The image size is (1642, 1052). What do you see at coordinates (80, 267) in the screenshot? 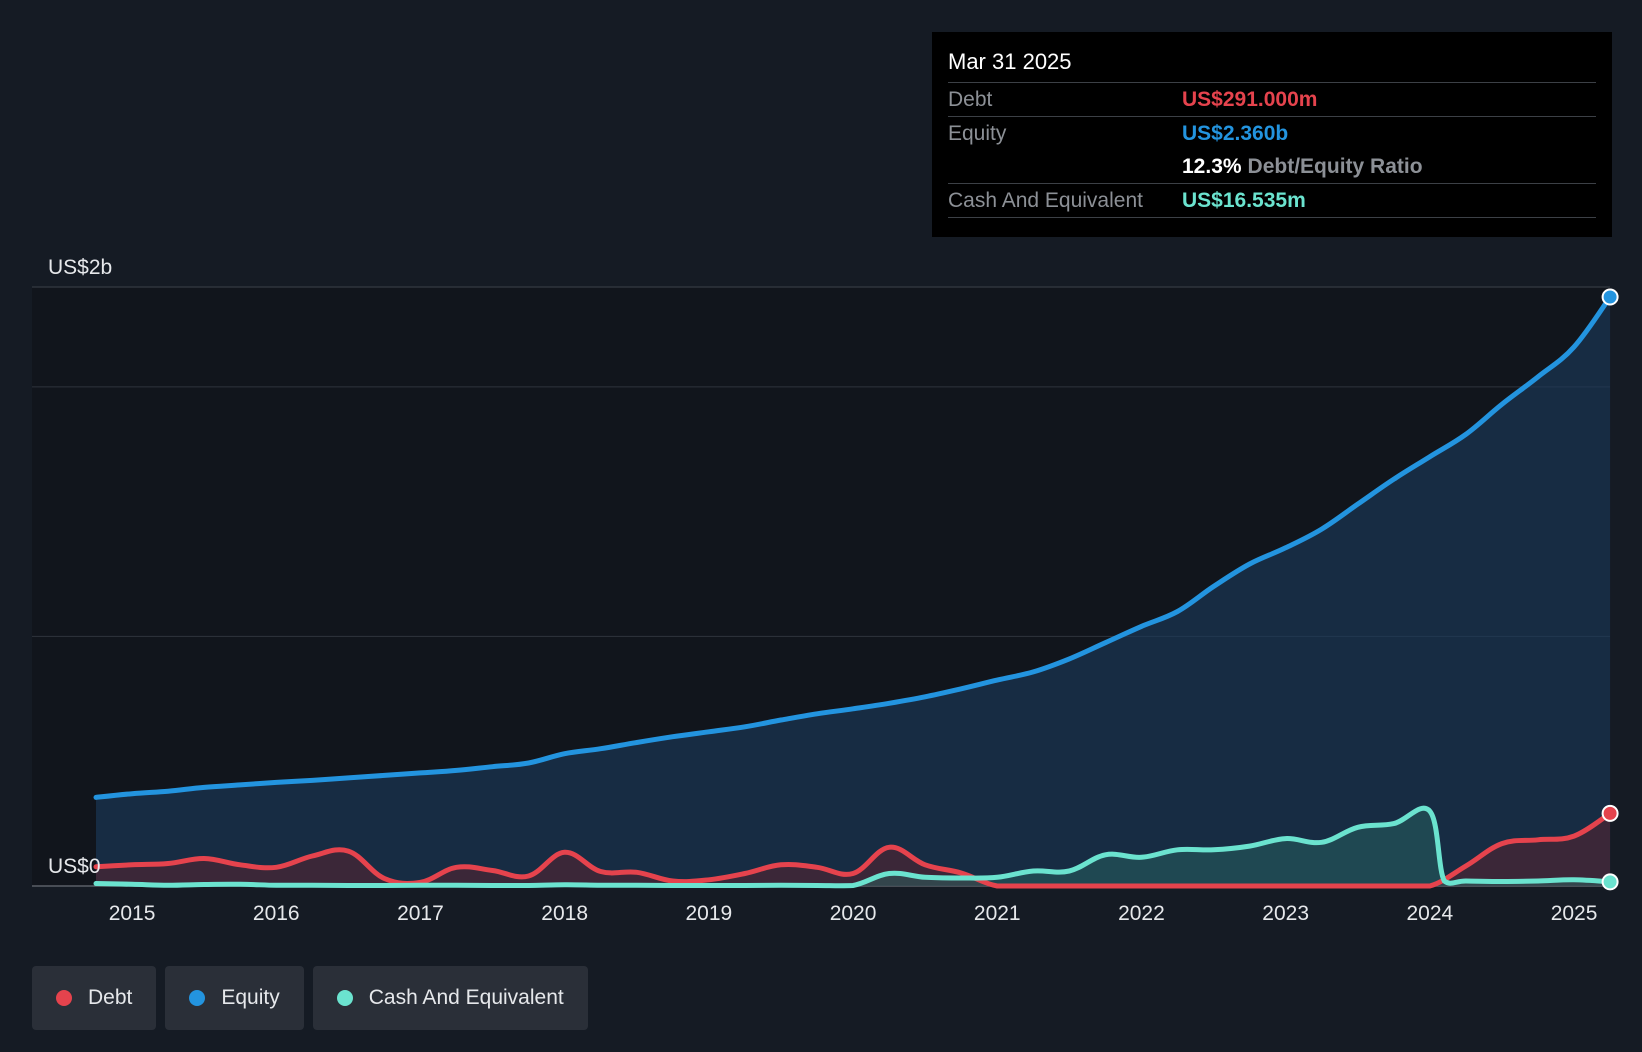
I see `y-axis-label: US$2b` at bounding box center [80, 267].